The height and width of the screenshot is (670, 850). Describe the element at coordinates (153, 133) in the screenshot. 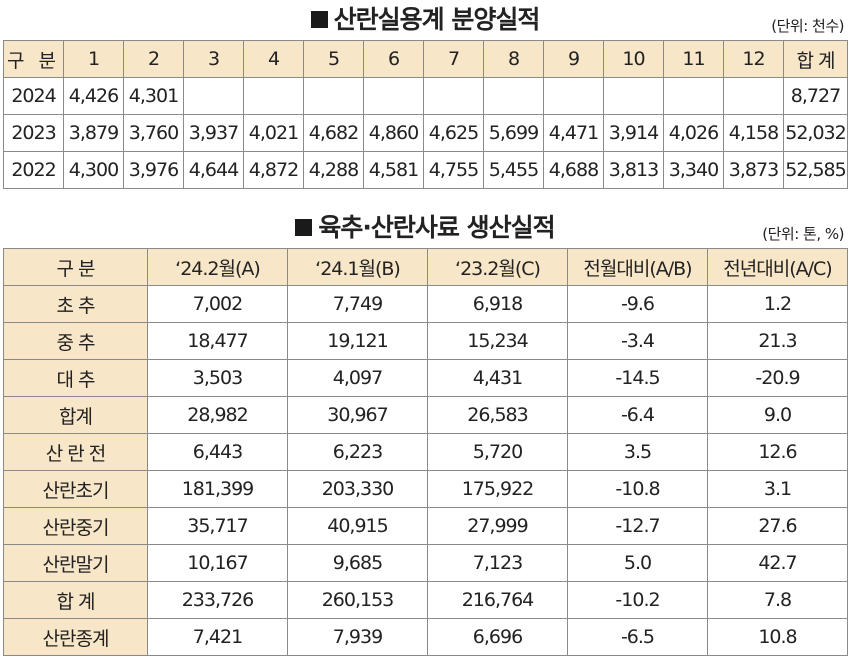

I see `layer-distribution-table-cell: 3,760` at that location.